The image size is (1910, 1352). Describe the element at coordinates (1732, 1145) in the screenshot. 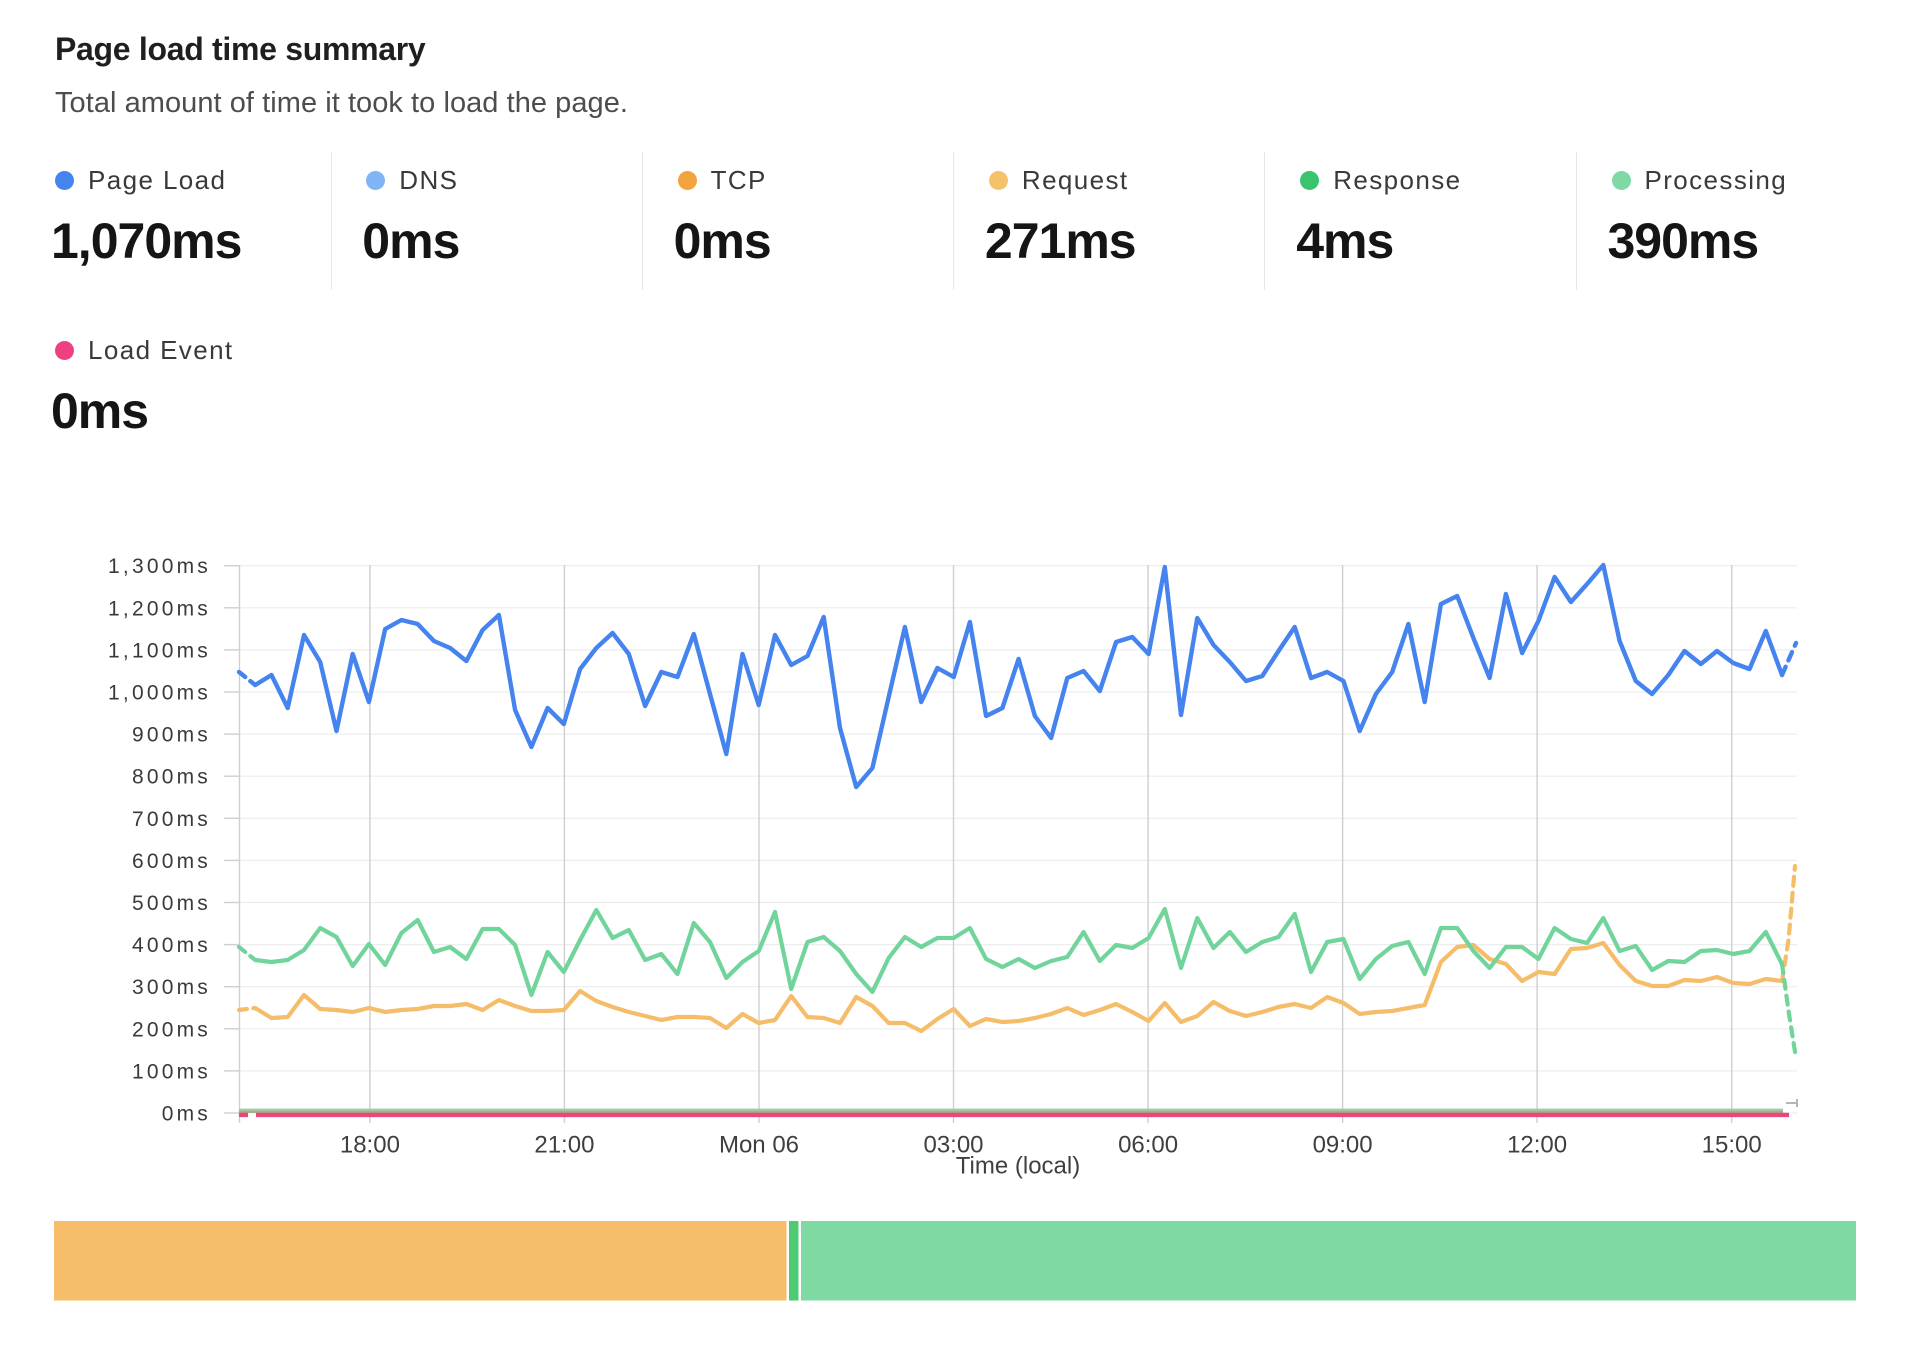

I see `svg-text: 15:00` at that location.